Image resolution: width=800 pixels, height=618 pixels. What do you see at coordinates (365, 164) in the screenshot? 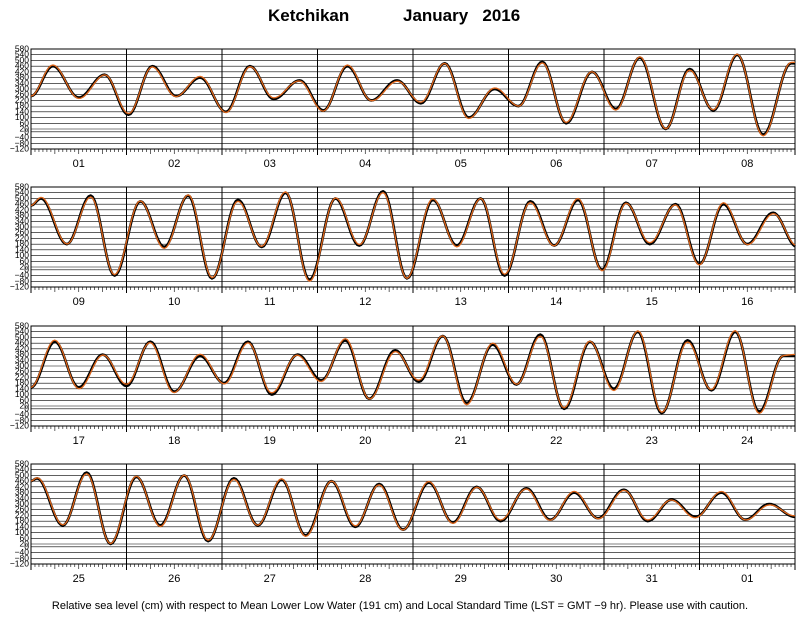
I see `day-label: 04` at bounding box center [365, 164].